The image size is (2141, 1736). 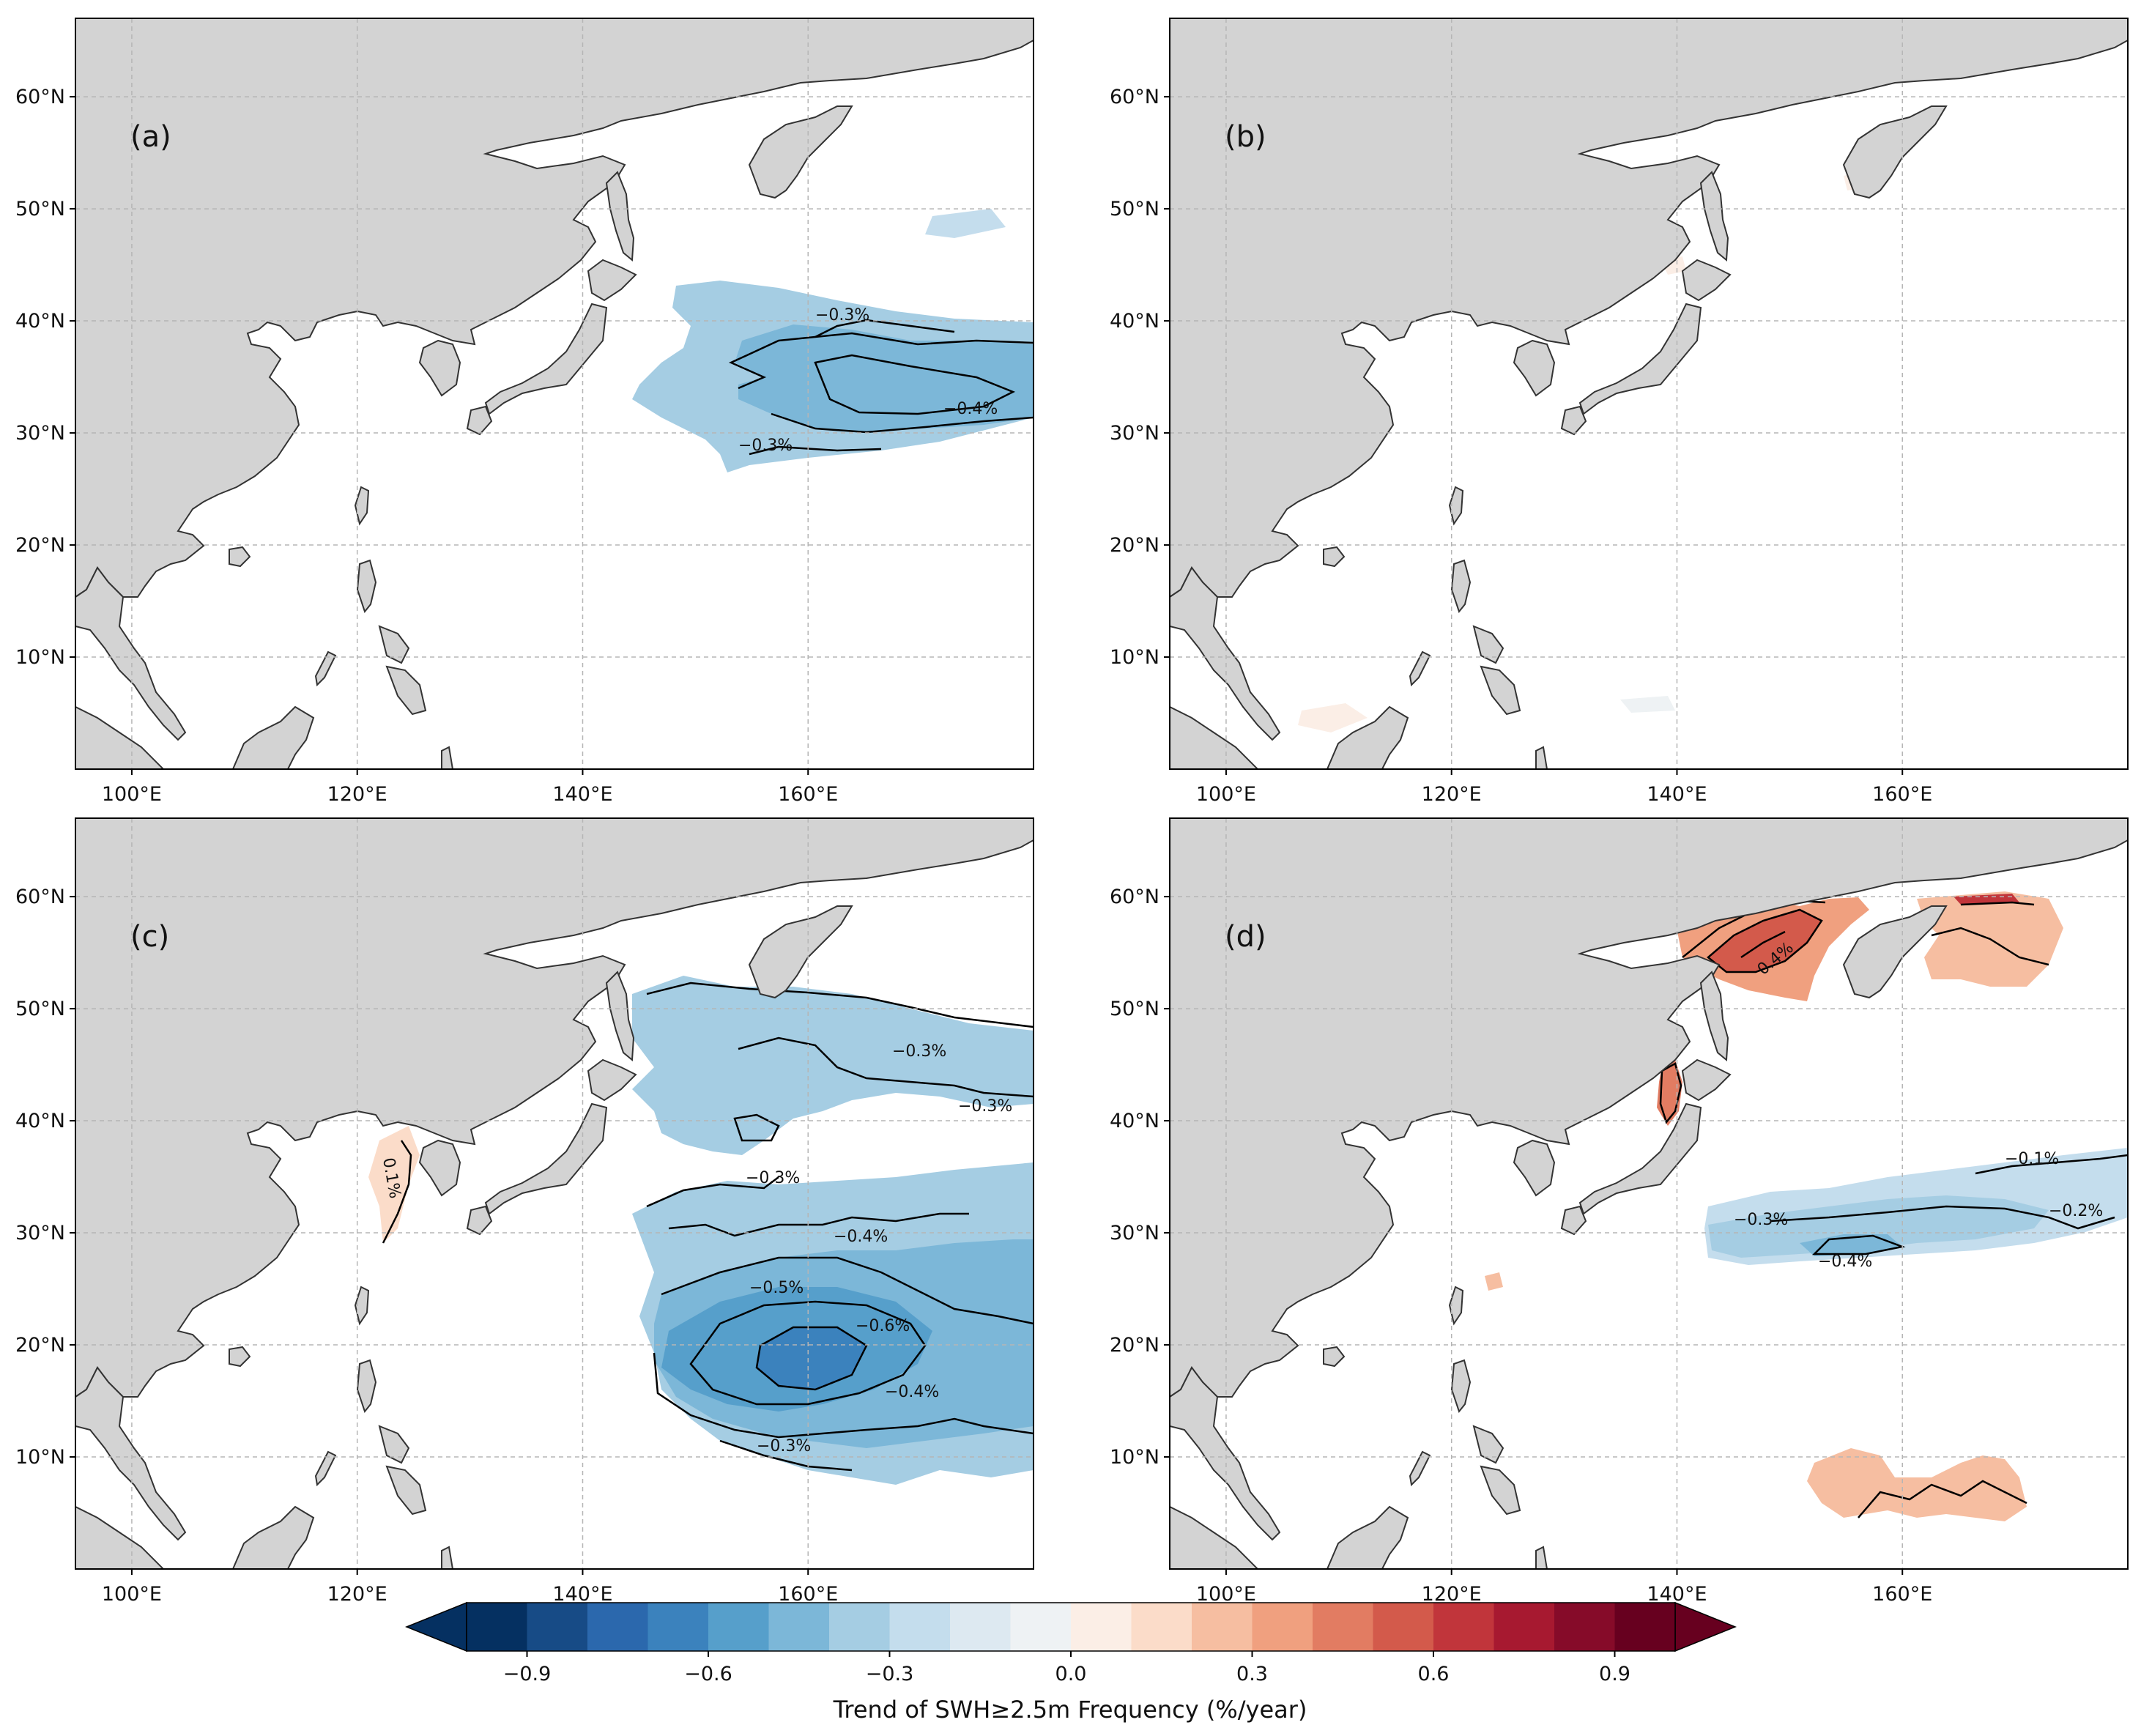 I want to click on colorbar-tick-label: −0.6, so click(x=708, y=1674).